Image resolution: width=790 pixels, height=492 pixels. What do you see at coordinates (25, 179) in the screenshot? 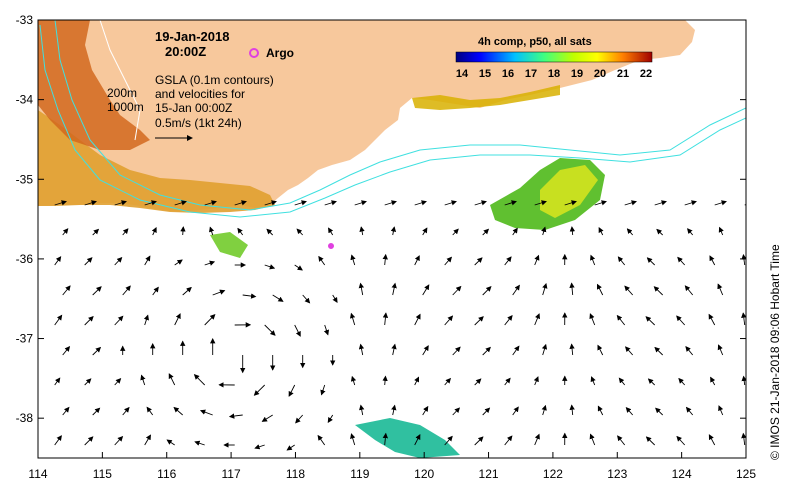
I see `y-tick-label: -35` at bounding box center [25, 179].